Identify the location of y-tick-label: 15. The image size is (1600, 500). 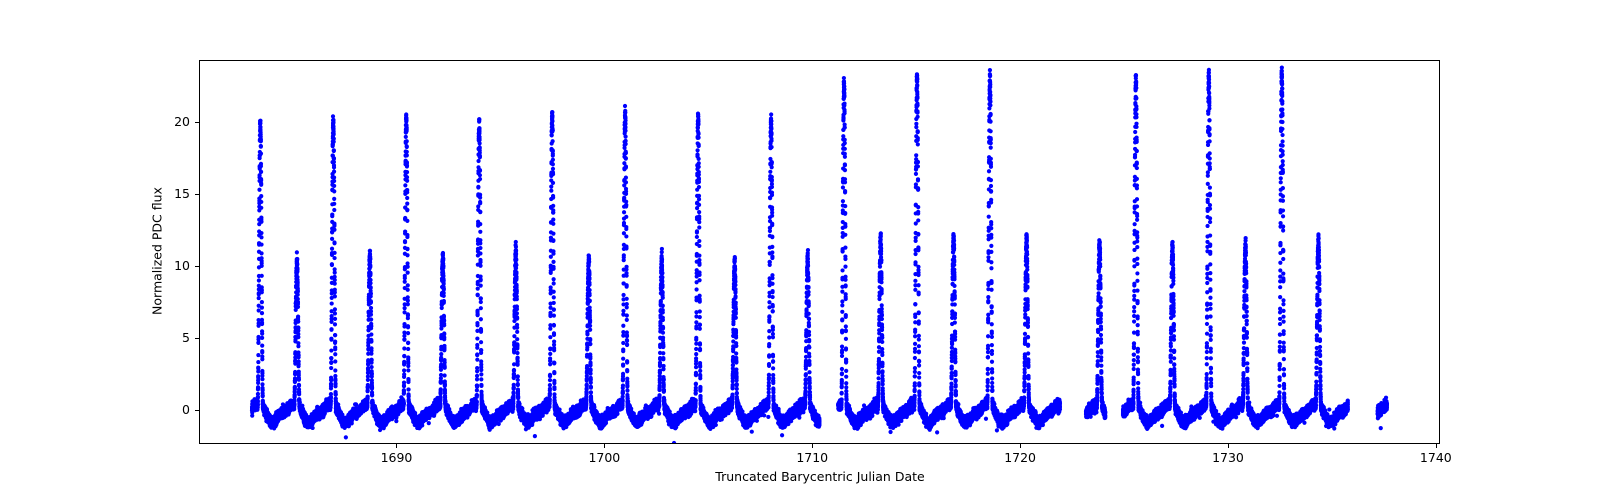
(182, 194).